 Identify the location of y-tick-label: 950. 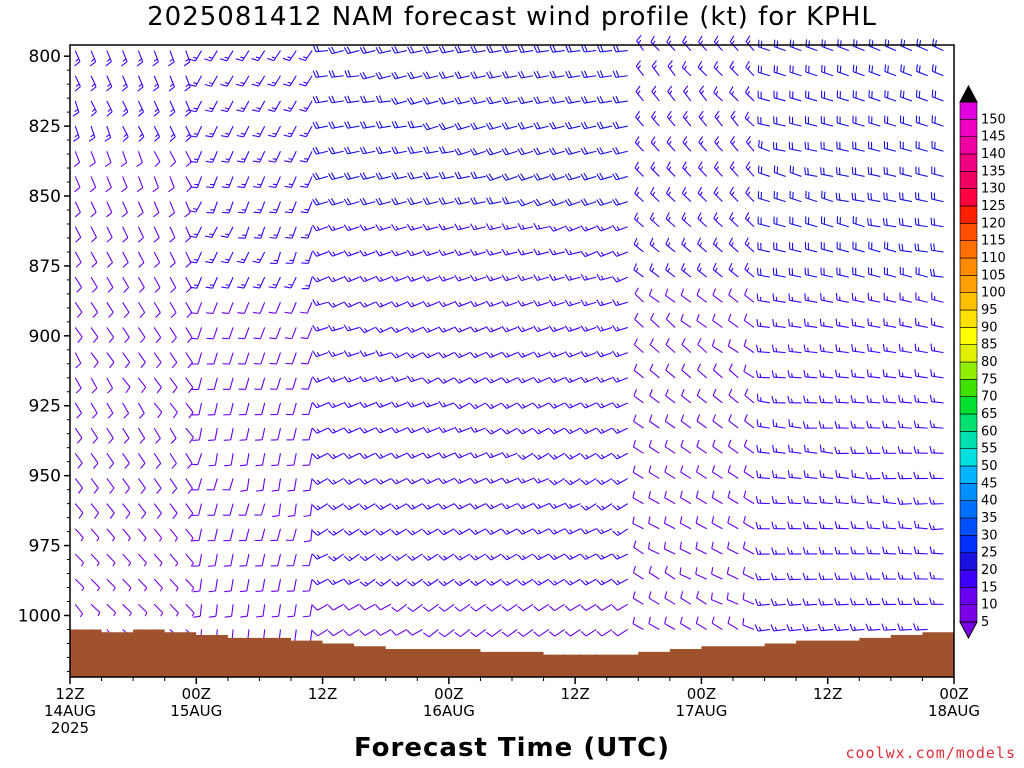
(45, 477).